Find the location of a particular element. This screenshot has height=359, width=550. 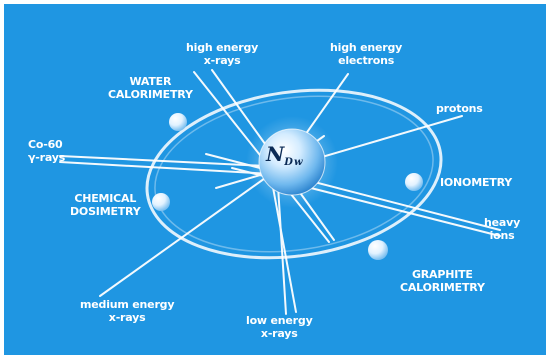

nucleus-label: NDw is located at coordinates (285, 155).